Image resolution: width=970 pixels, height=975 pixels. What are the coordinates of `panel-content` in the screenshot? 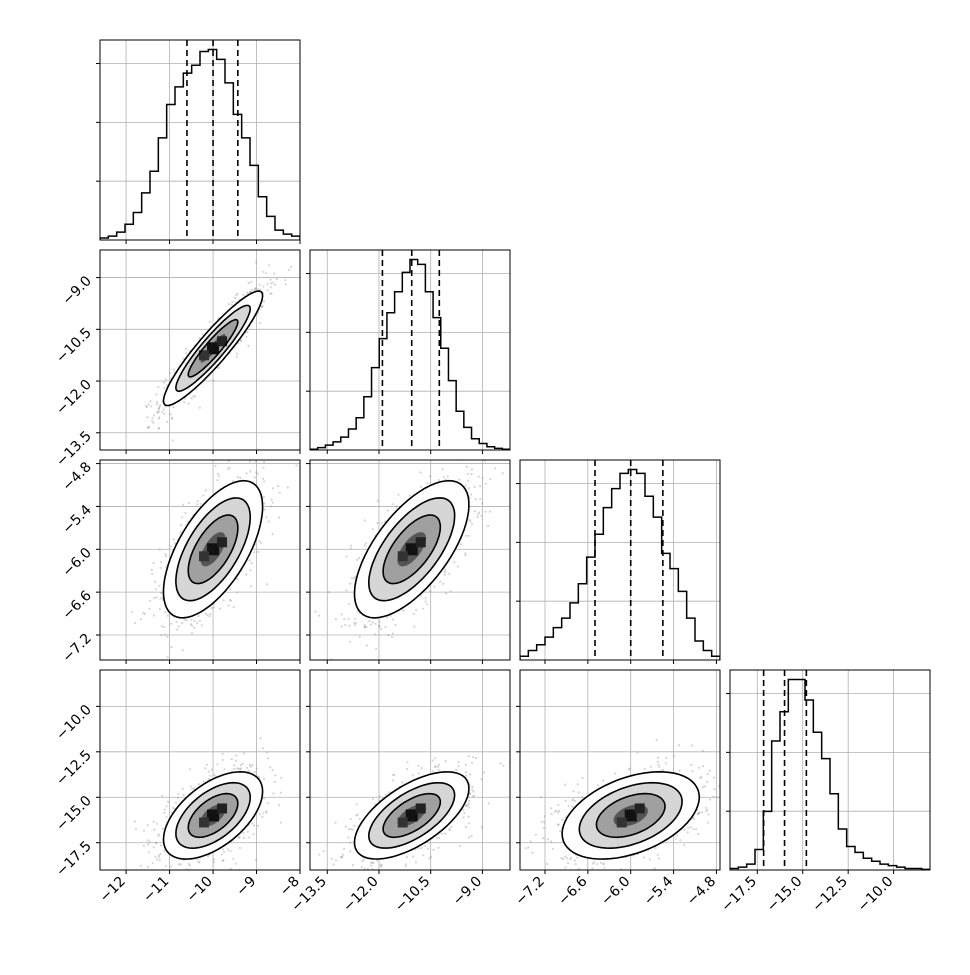 It's located at (200, 782).